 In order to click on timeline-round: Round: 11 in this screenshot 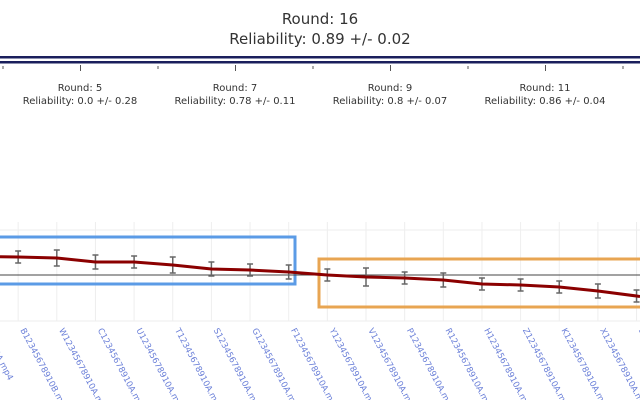, I will do `click(545, 88)`.